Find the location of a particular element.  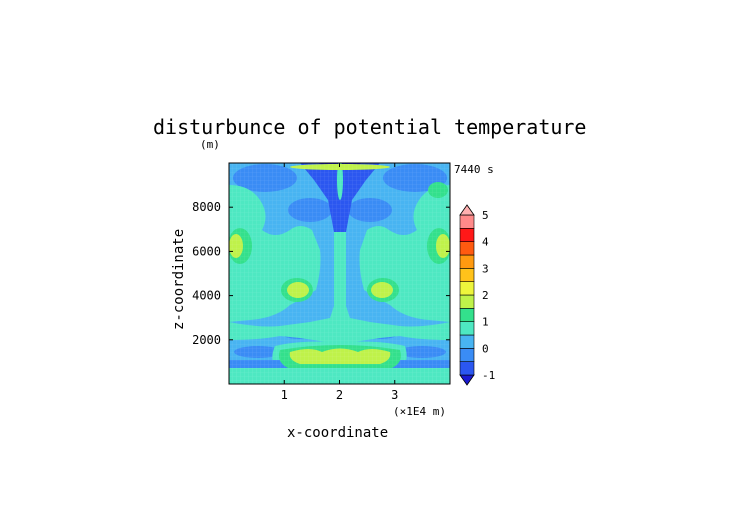

colorbar-label: 3 is located at coordinates (485, 268).